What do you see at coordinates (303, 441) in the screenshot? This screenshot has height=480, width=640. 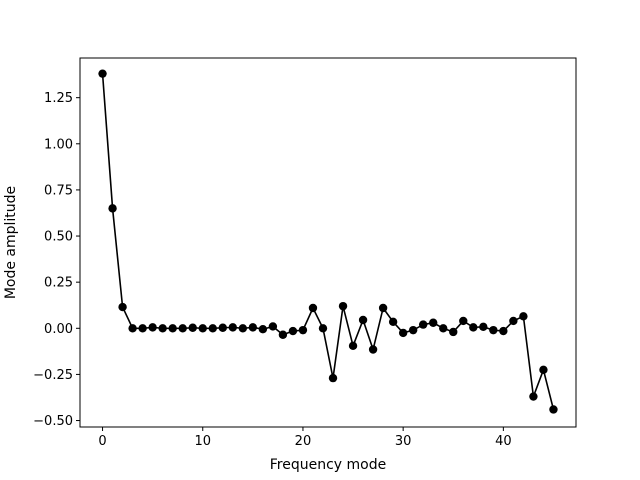 I see `x-tick-label: 20` at bounding box center [303, 441].